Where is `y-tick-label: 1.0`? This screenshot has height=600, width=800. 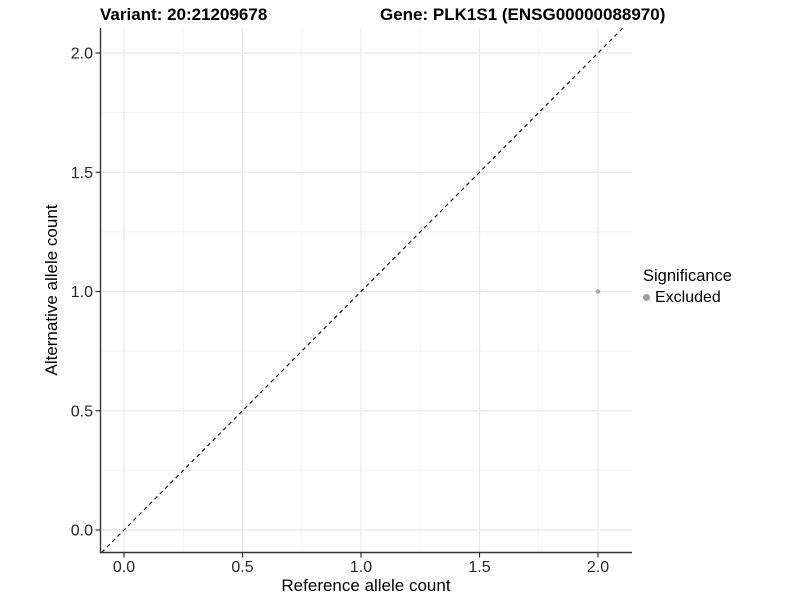 y-tick-label: 1.0 is located at coordinates (82, 292).